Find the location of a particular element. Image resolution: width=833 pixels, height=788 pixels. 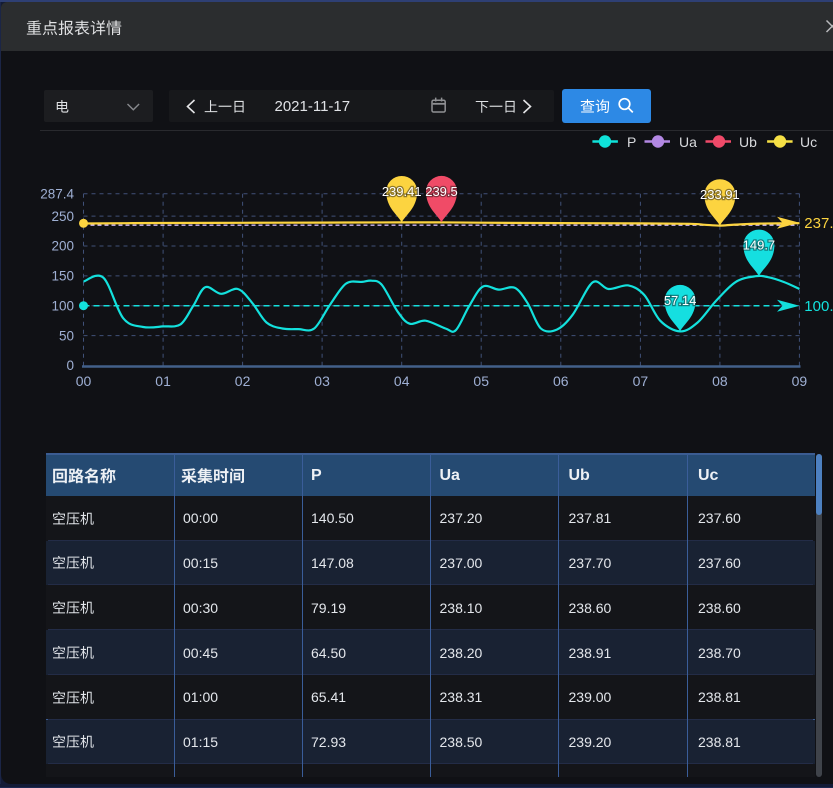

svg-text: 05 is located at coordinates (481, 381).